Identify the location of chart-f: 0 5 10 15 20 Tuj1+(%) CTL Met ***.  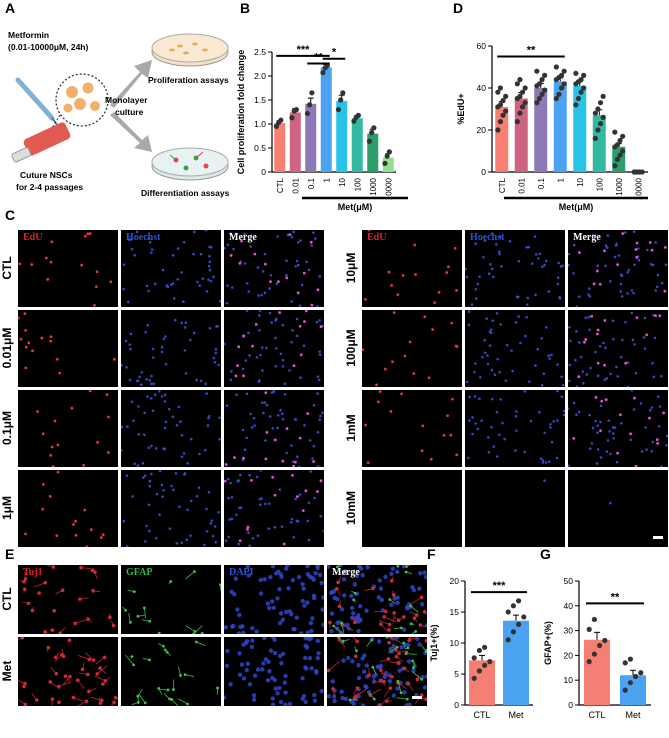
(481, 648).